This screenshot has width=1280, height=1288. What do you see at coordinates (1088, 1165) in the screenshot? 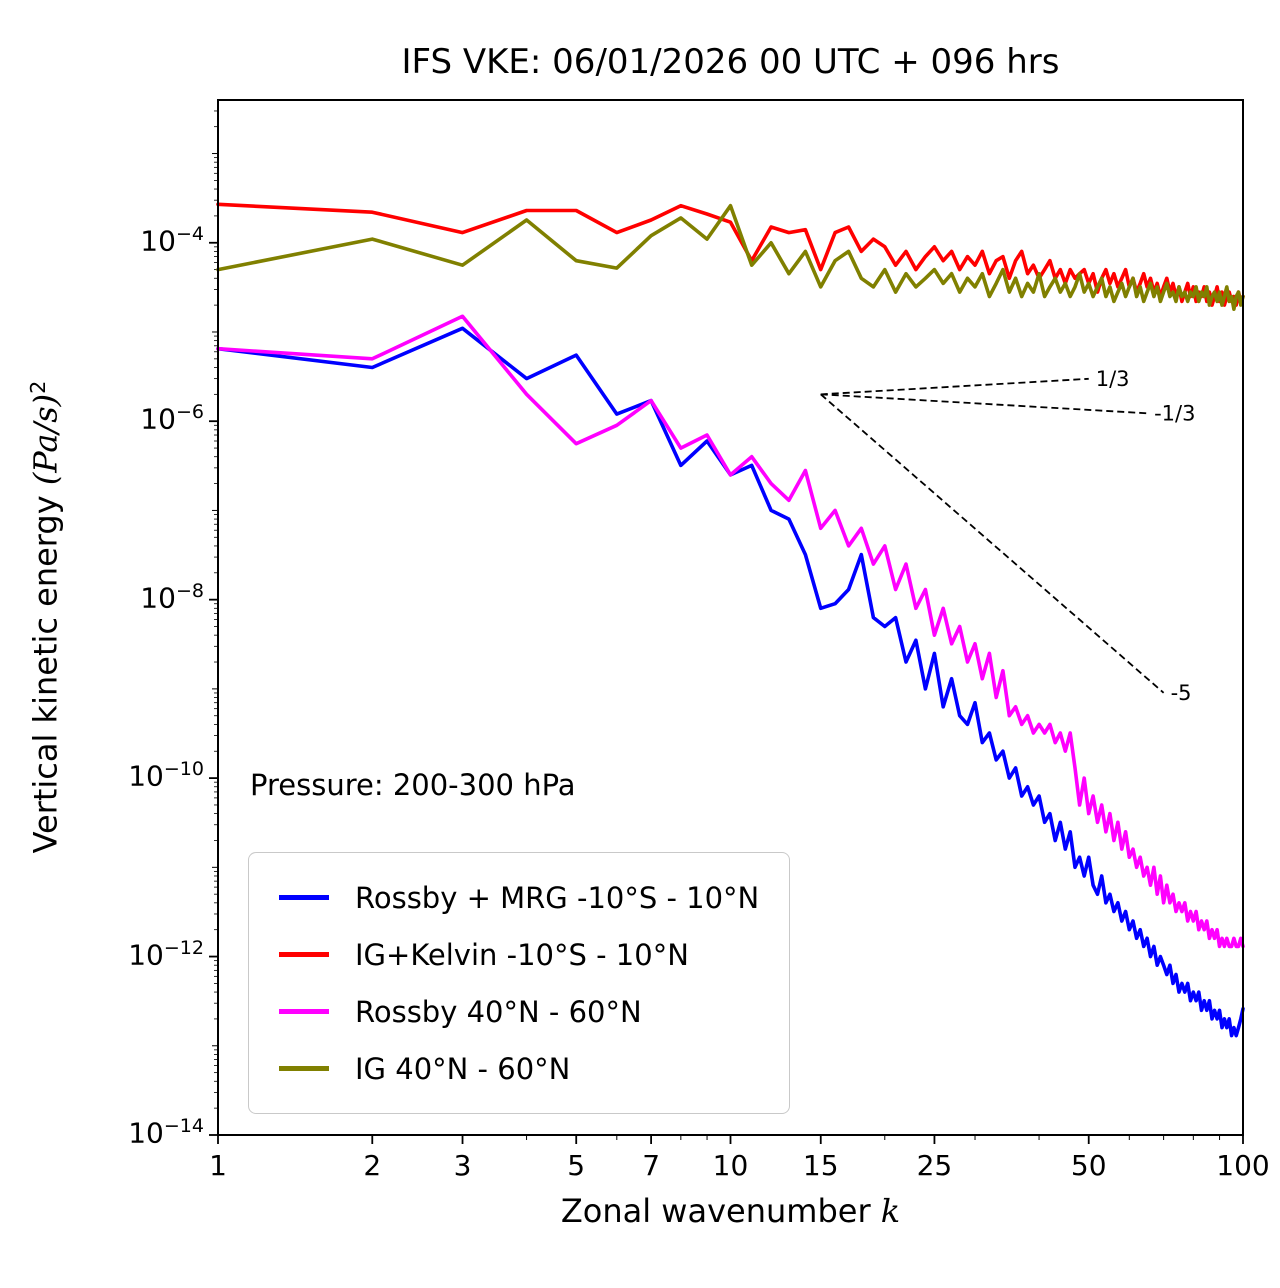
I see `x-tick-label: 50` at bounding box center [1088, 1165].